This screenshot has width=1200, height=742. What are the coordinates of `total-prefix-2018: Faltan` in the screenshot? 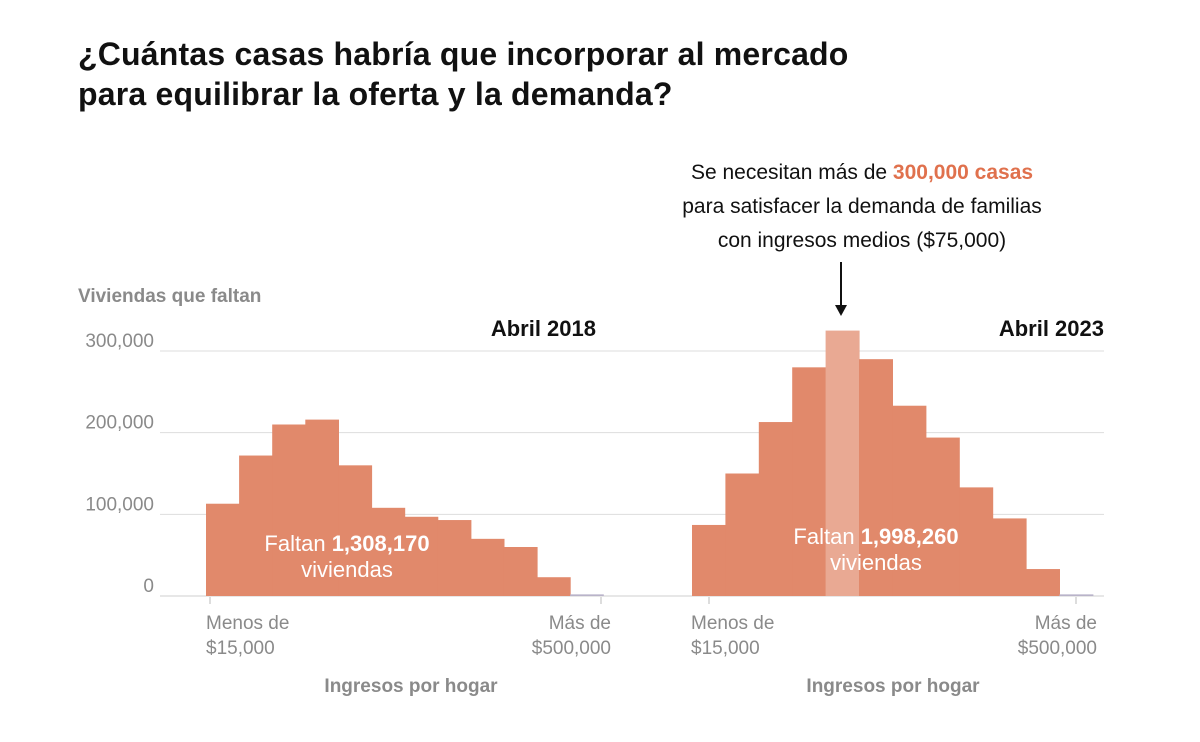 It's located at (297, 543).